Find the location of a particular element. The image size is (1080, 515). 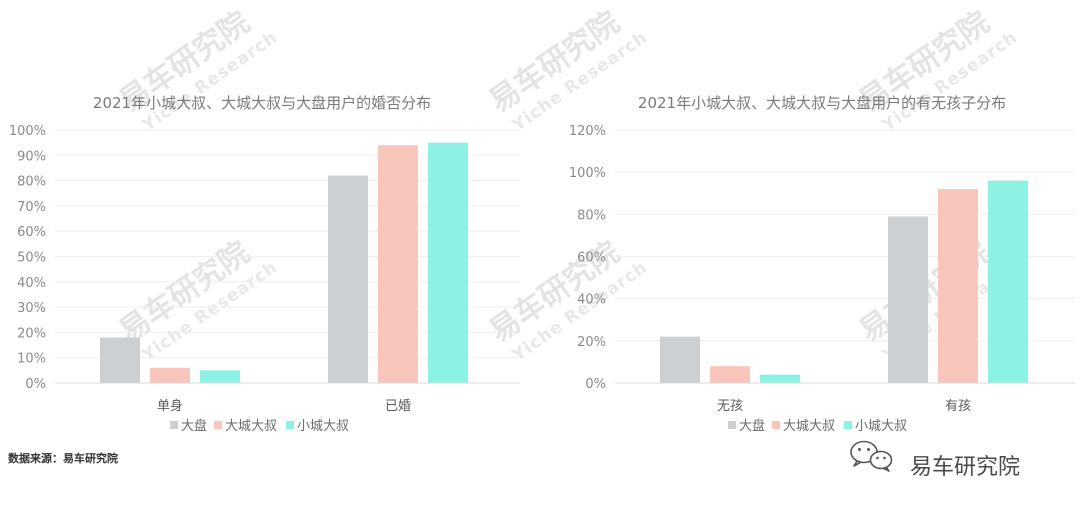

children-chart-title: 2021年小城大叔、大城大叔与大盘用户的有无孩子分布 is located at coordinates (822, 103).